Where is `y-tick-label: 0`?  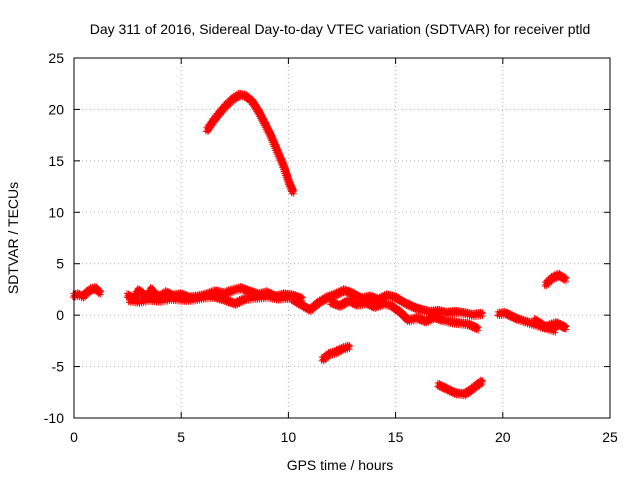 y-tick-label: 0 is located at coordinates (60, 315).